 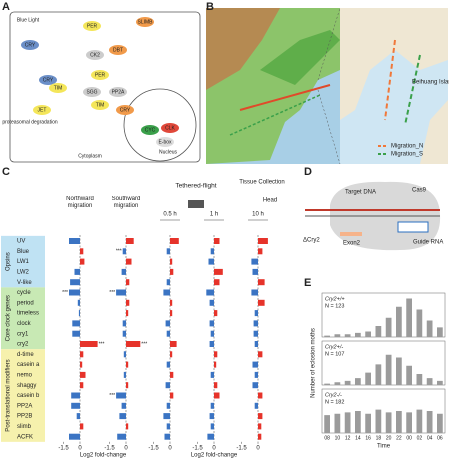 I want to click on gene-label: UV, so click(x=21, y=242).